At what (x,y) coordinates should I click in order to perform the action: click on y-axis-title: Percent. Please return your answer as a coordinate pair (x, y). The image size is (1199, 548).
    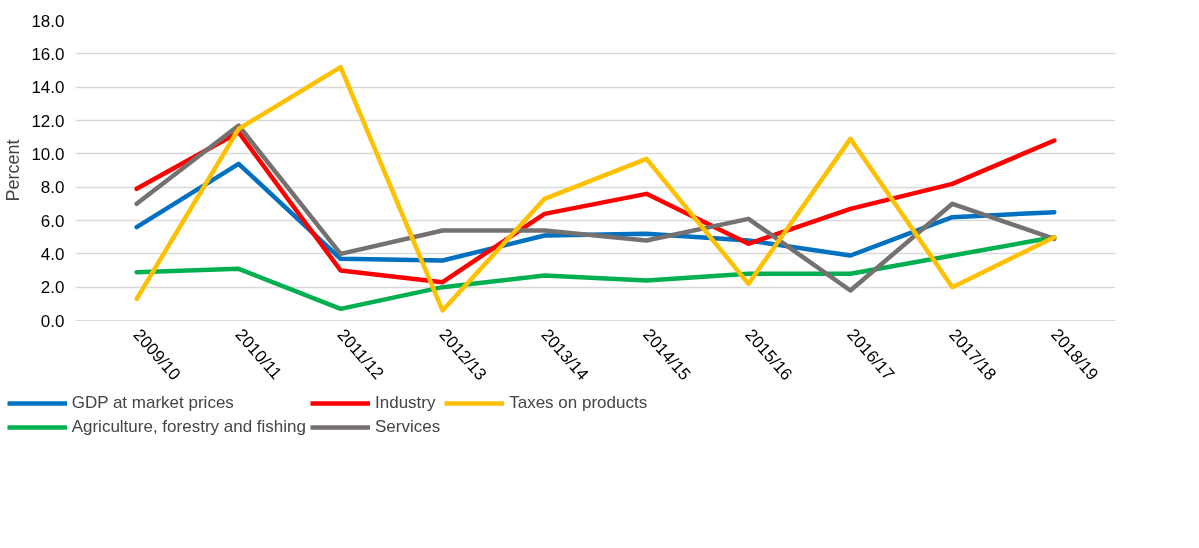
    Looking at the image, I should click on (13, 170).